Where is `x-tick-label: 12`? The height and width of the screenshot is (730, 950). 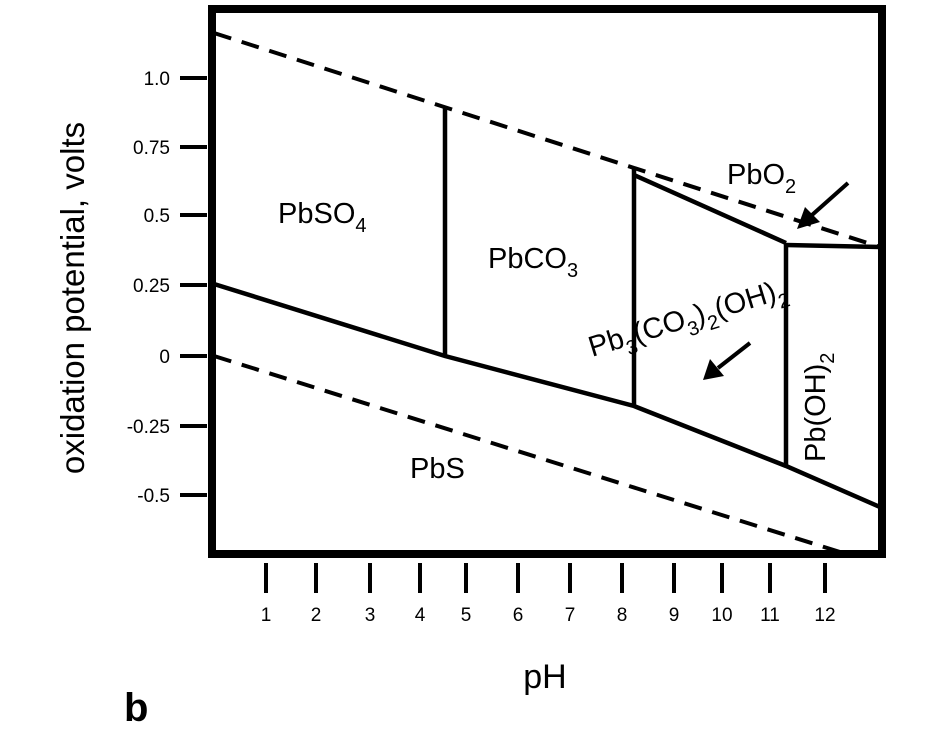 x-tick-label: 12 is located at coordinates (824, 615).